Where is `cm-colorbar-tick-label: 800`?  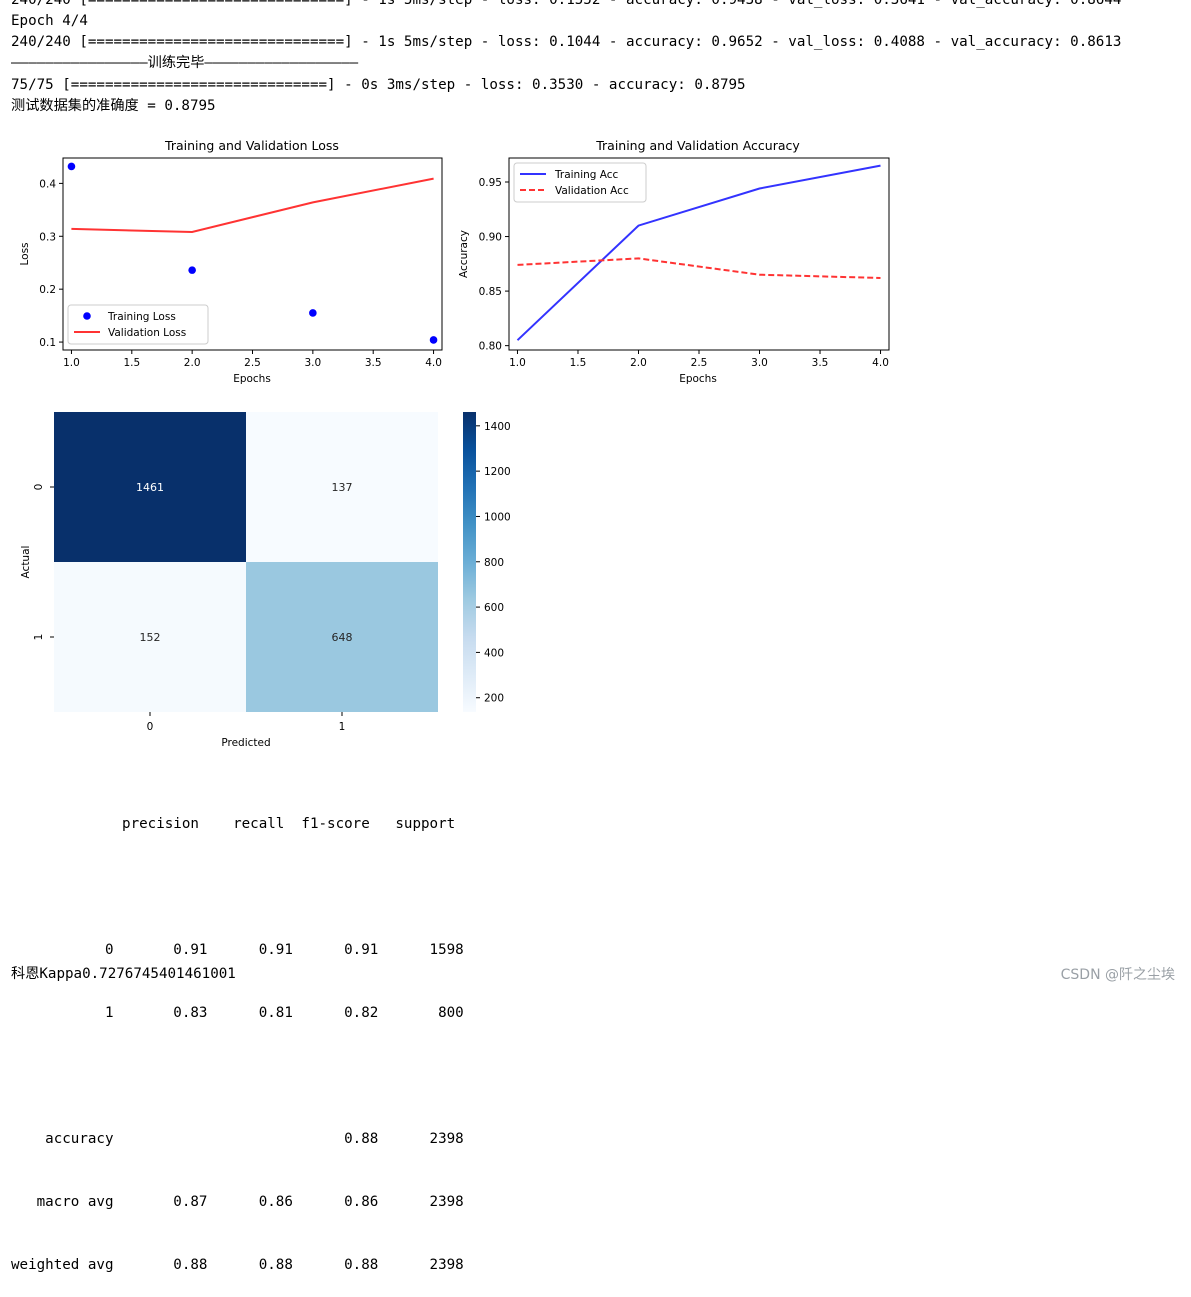 cm-colorbar-tick-label: 800 is located at coordinates (494, 563).